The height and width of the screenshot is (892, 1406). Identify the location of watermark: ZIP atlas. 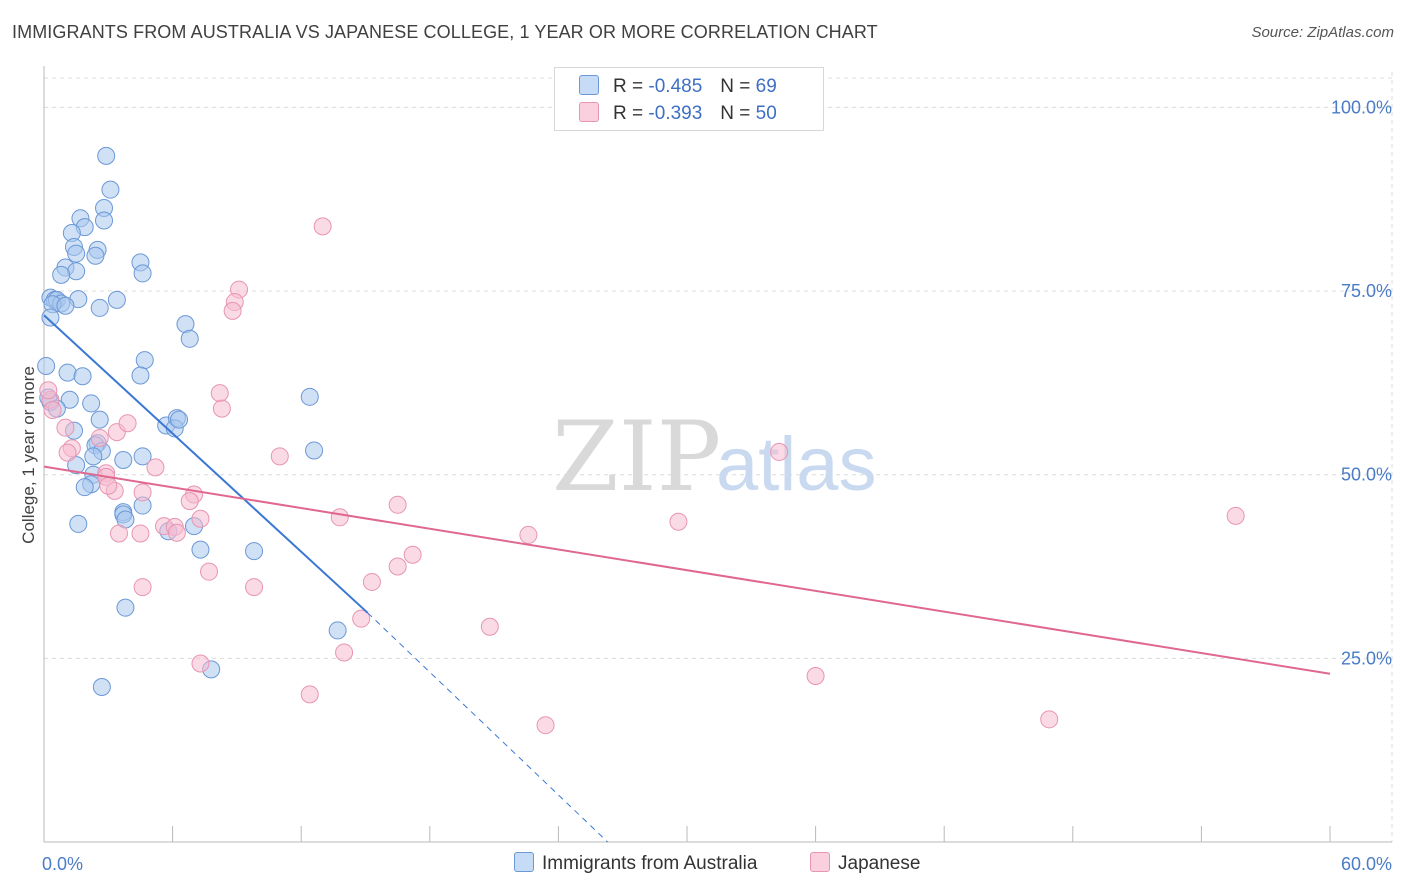
(714, 457).